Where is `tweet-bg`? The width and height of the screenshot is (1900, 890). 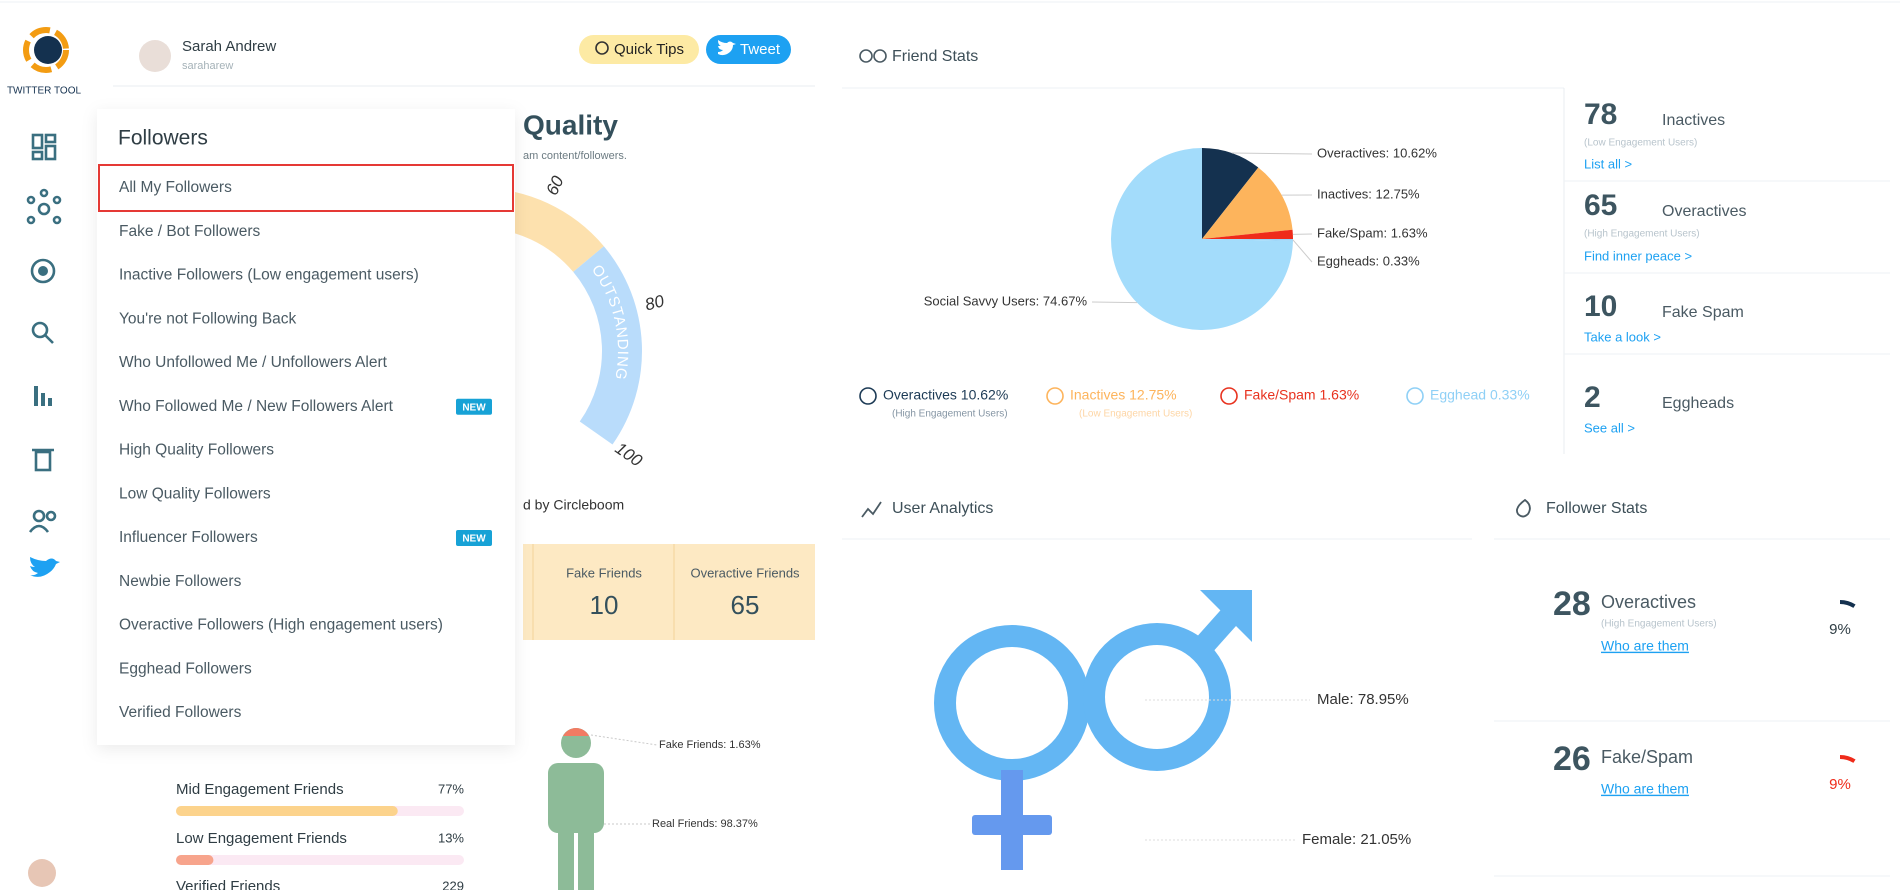
tweet-bg is located at coordinates (748, 49).